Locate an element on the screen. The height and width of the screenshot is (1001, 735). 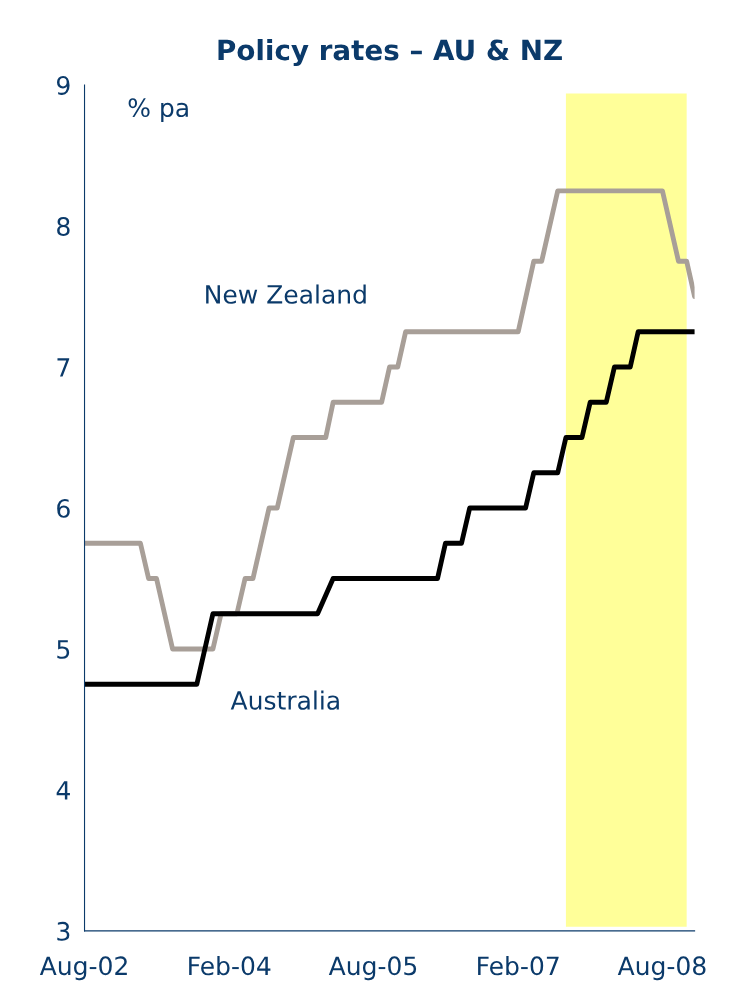
y-axis-title: % pa is located at coordinates (158, 110).